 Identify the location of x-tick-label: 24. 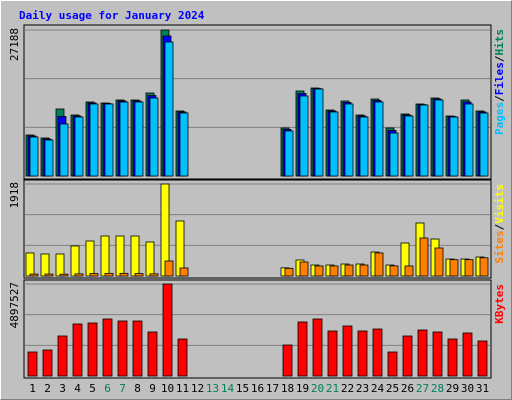
(378, 388).